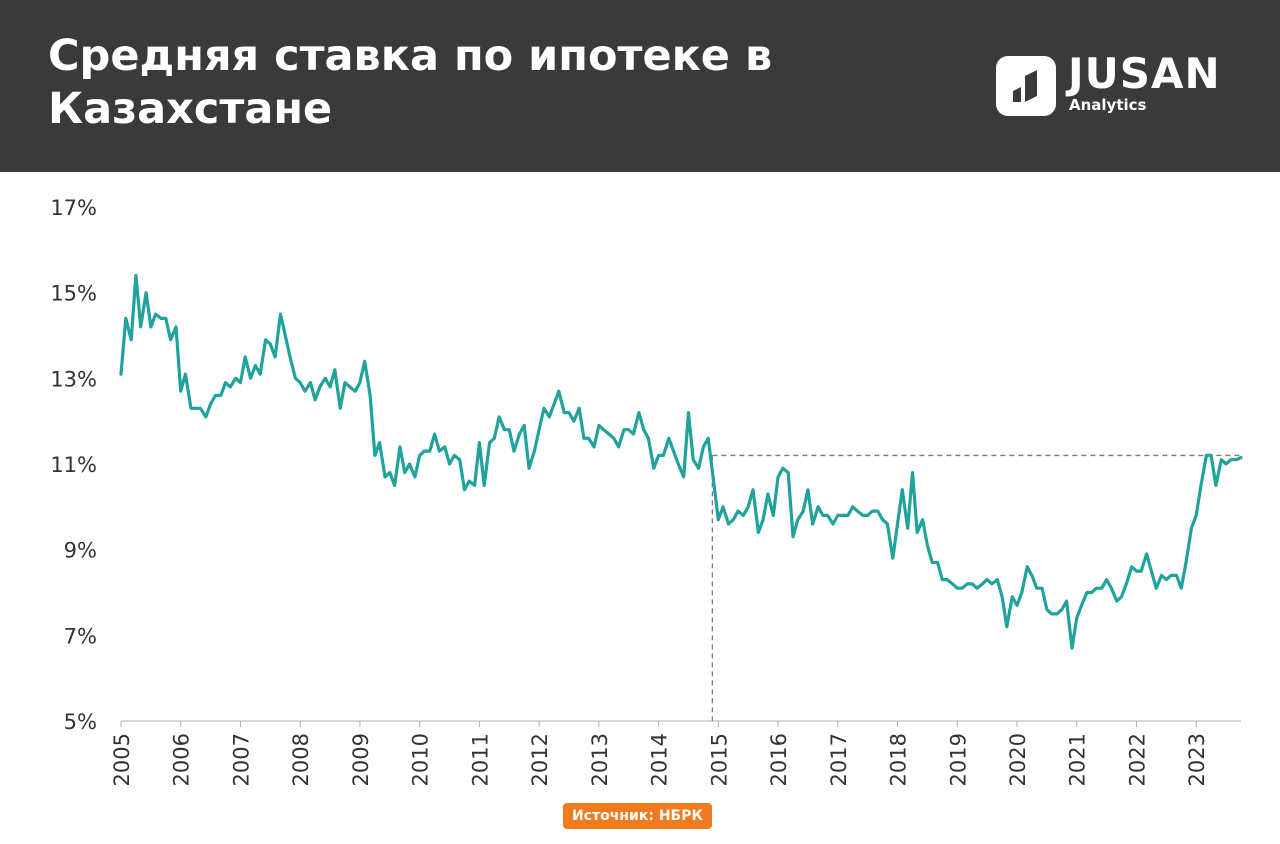  Describe the element at coordinates (122, 759) in the screenshot. I see `x-tick-label: 2005` at that location.